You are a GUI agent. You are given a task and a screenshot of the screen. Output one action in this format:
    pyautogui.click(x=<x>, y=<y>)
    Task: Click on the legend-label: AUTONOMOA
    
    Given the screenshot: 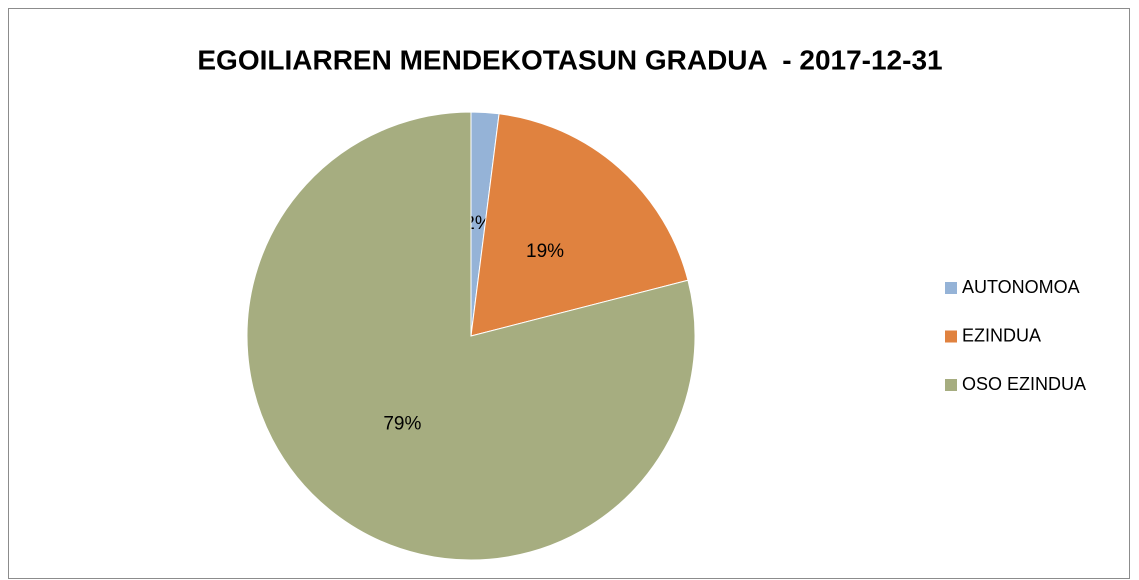 What is the action you would take?
    pyautogui.click(x=1021, y=287)
    